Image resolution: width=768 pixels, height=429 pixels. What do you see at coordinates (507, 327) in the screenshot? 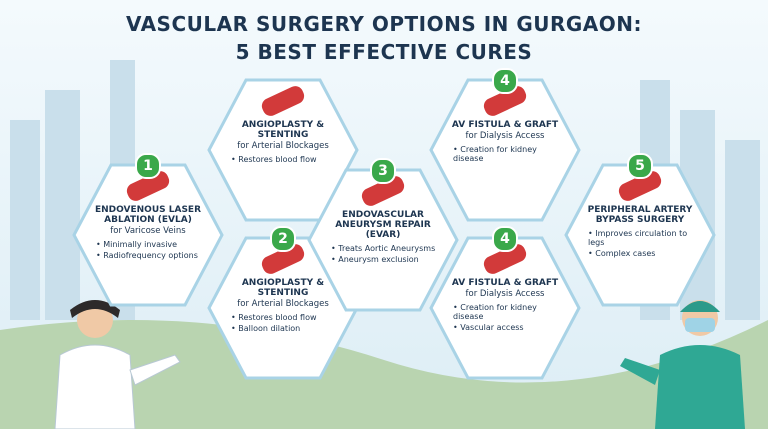
I see `bullet: Vascular access` at bounding box center [507, 327].